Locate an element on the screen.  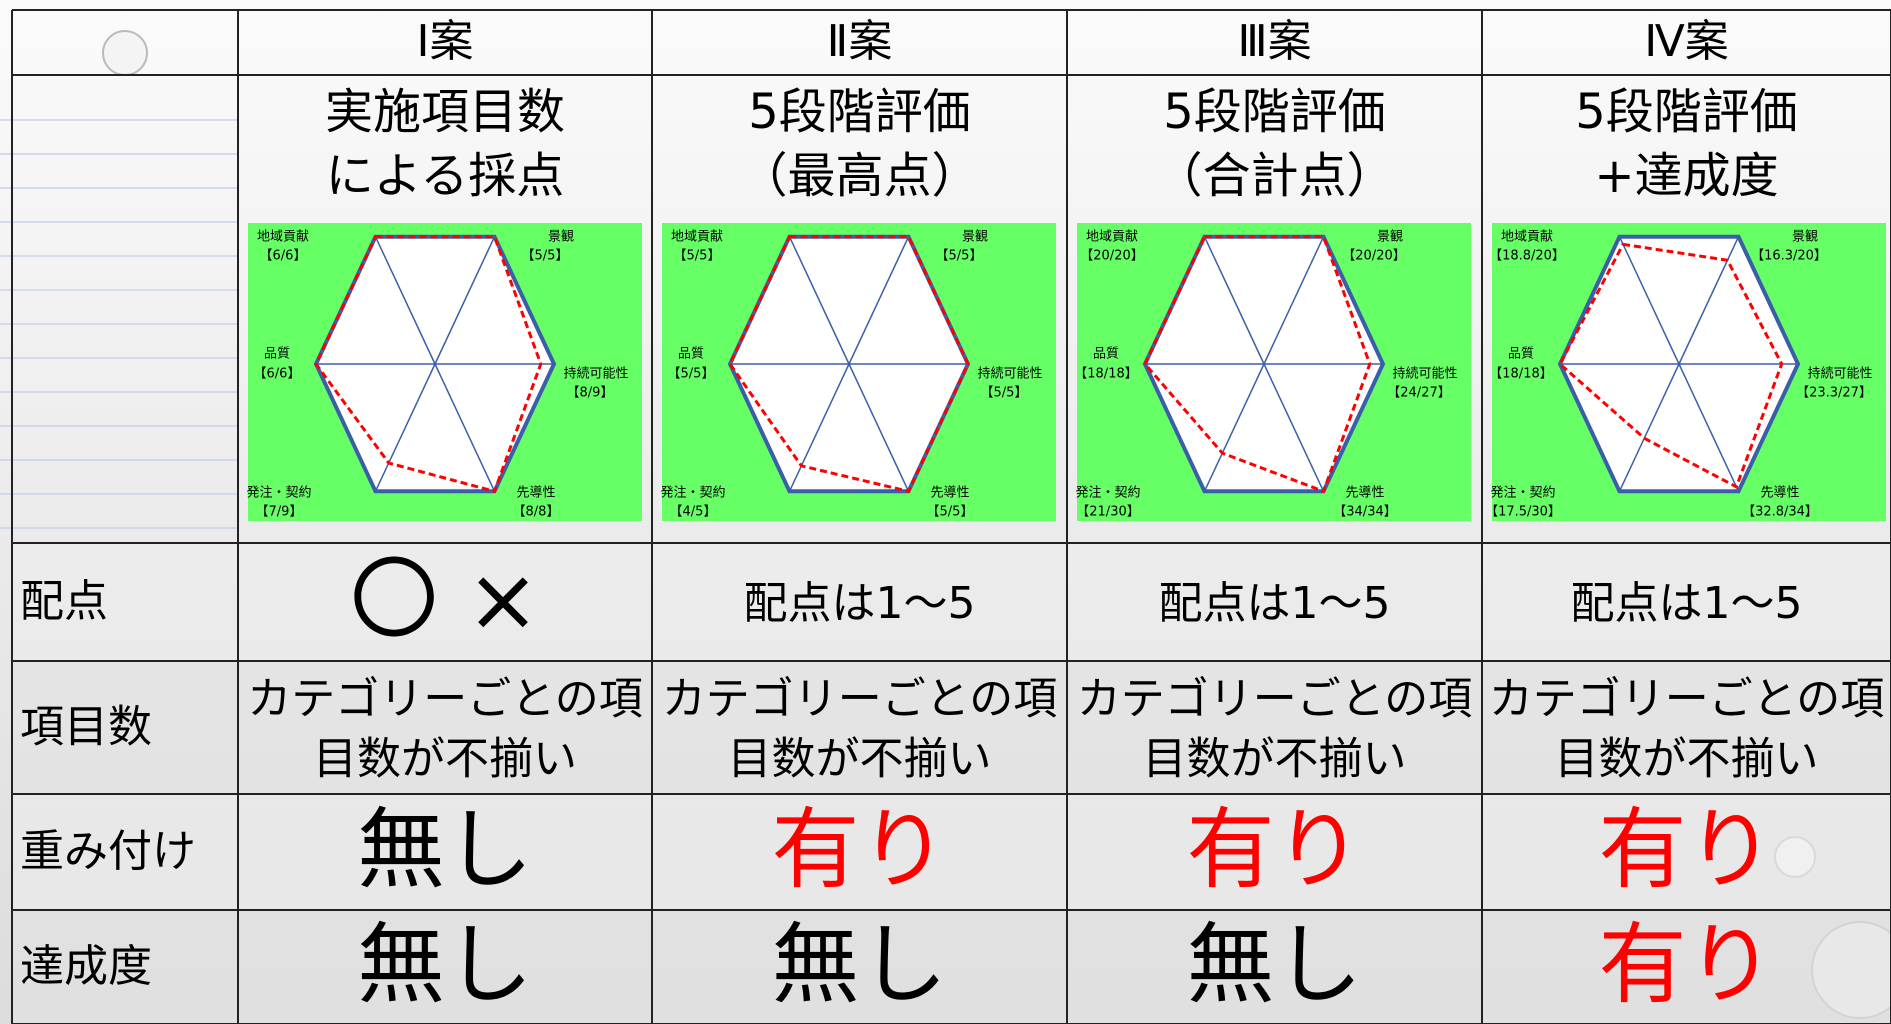
row-label: 配点 is located at coordinates (64, 601).